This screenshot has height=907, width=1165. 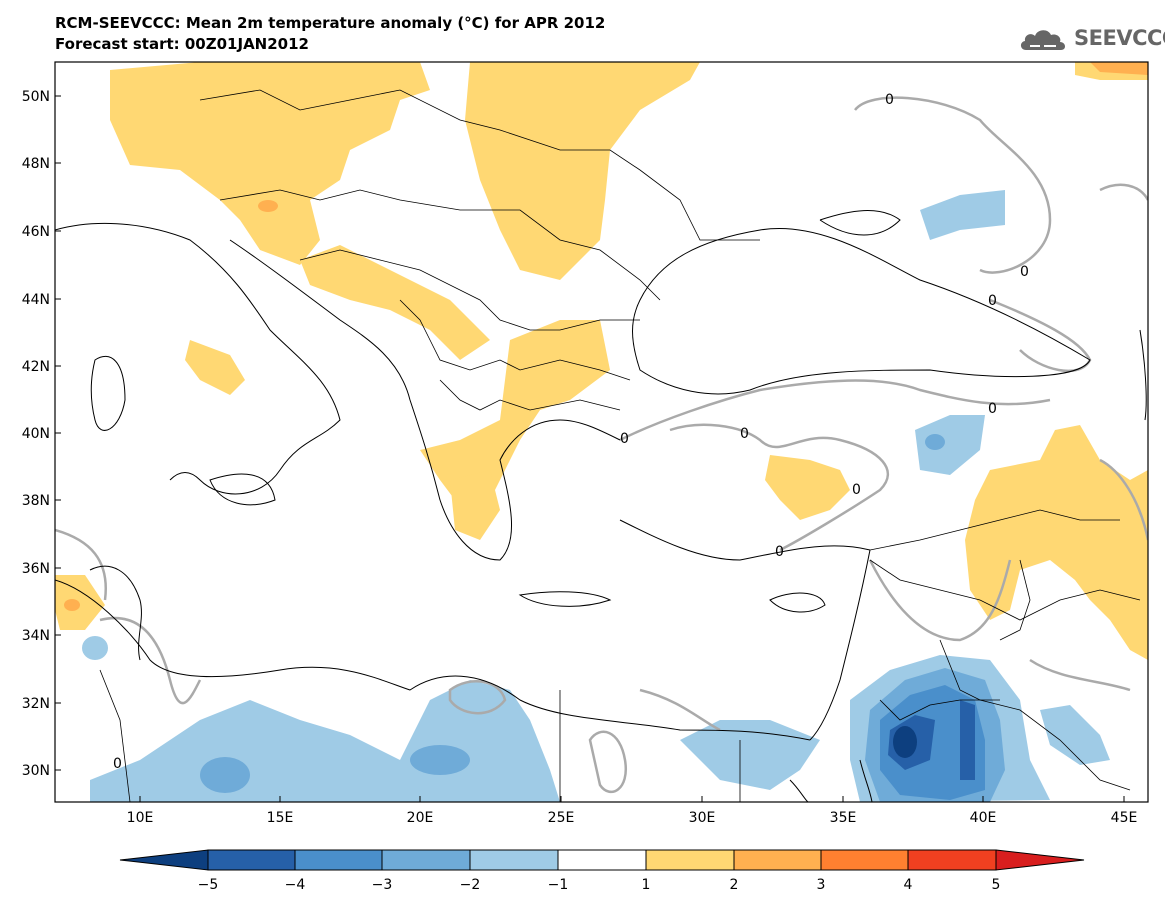 I want to click on warm-spot-tunisia, so click(x=72, y=605).